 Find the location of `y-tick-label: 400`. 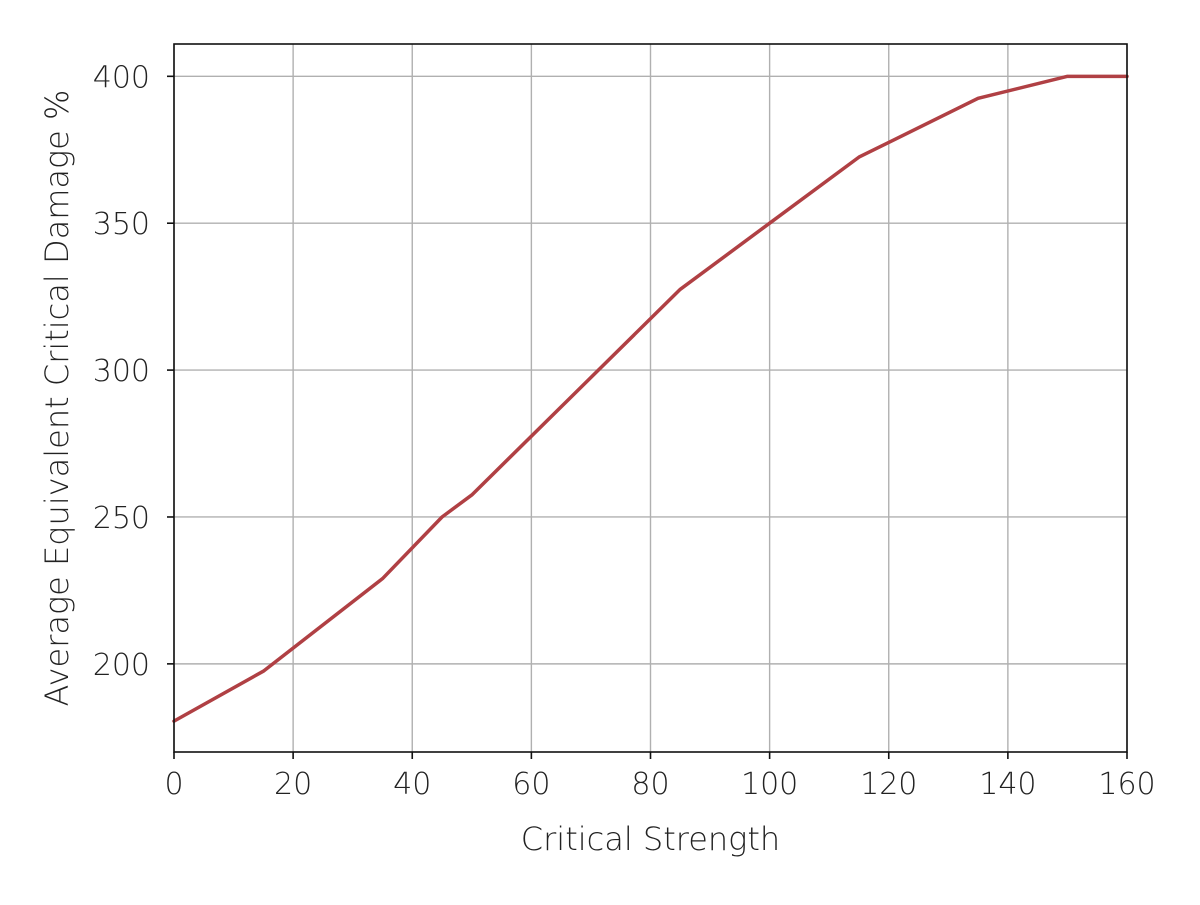

y-tick-label: 400 is located at coordinates (121, 77).